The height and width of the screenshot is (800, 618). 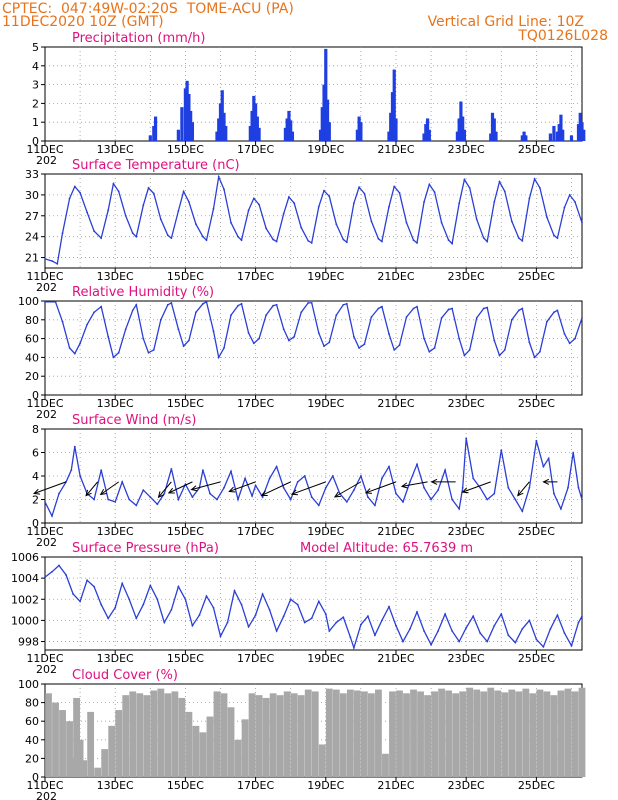 What do you see at coordinates (325, 785) in the screenshot?
I see `cloud-xtick-label: 19DEC` at bounding box center [325, 785].